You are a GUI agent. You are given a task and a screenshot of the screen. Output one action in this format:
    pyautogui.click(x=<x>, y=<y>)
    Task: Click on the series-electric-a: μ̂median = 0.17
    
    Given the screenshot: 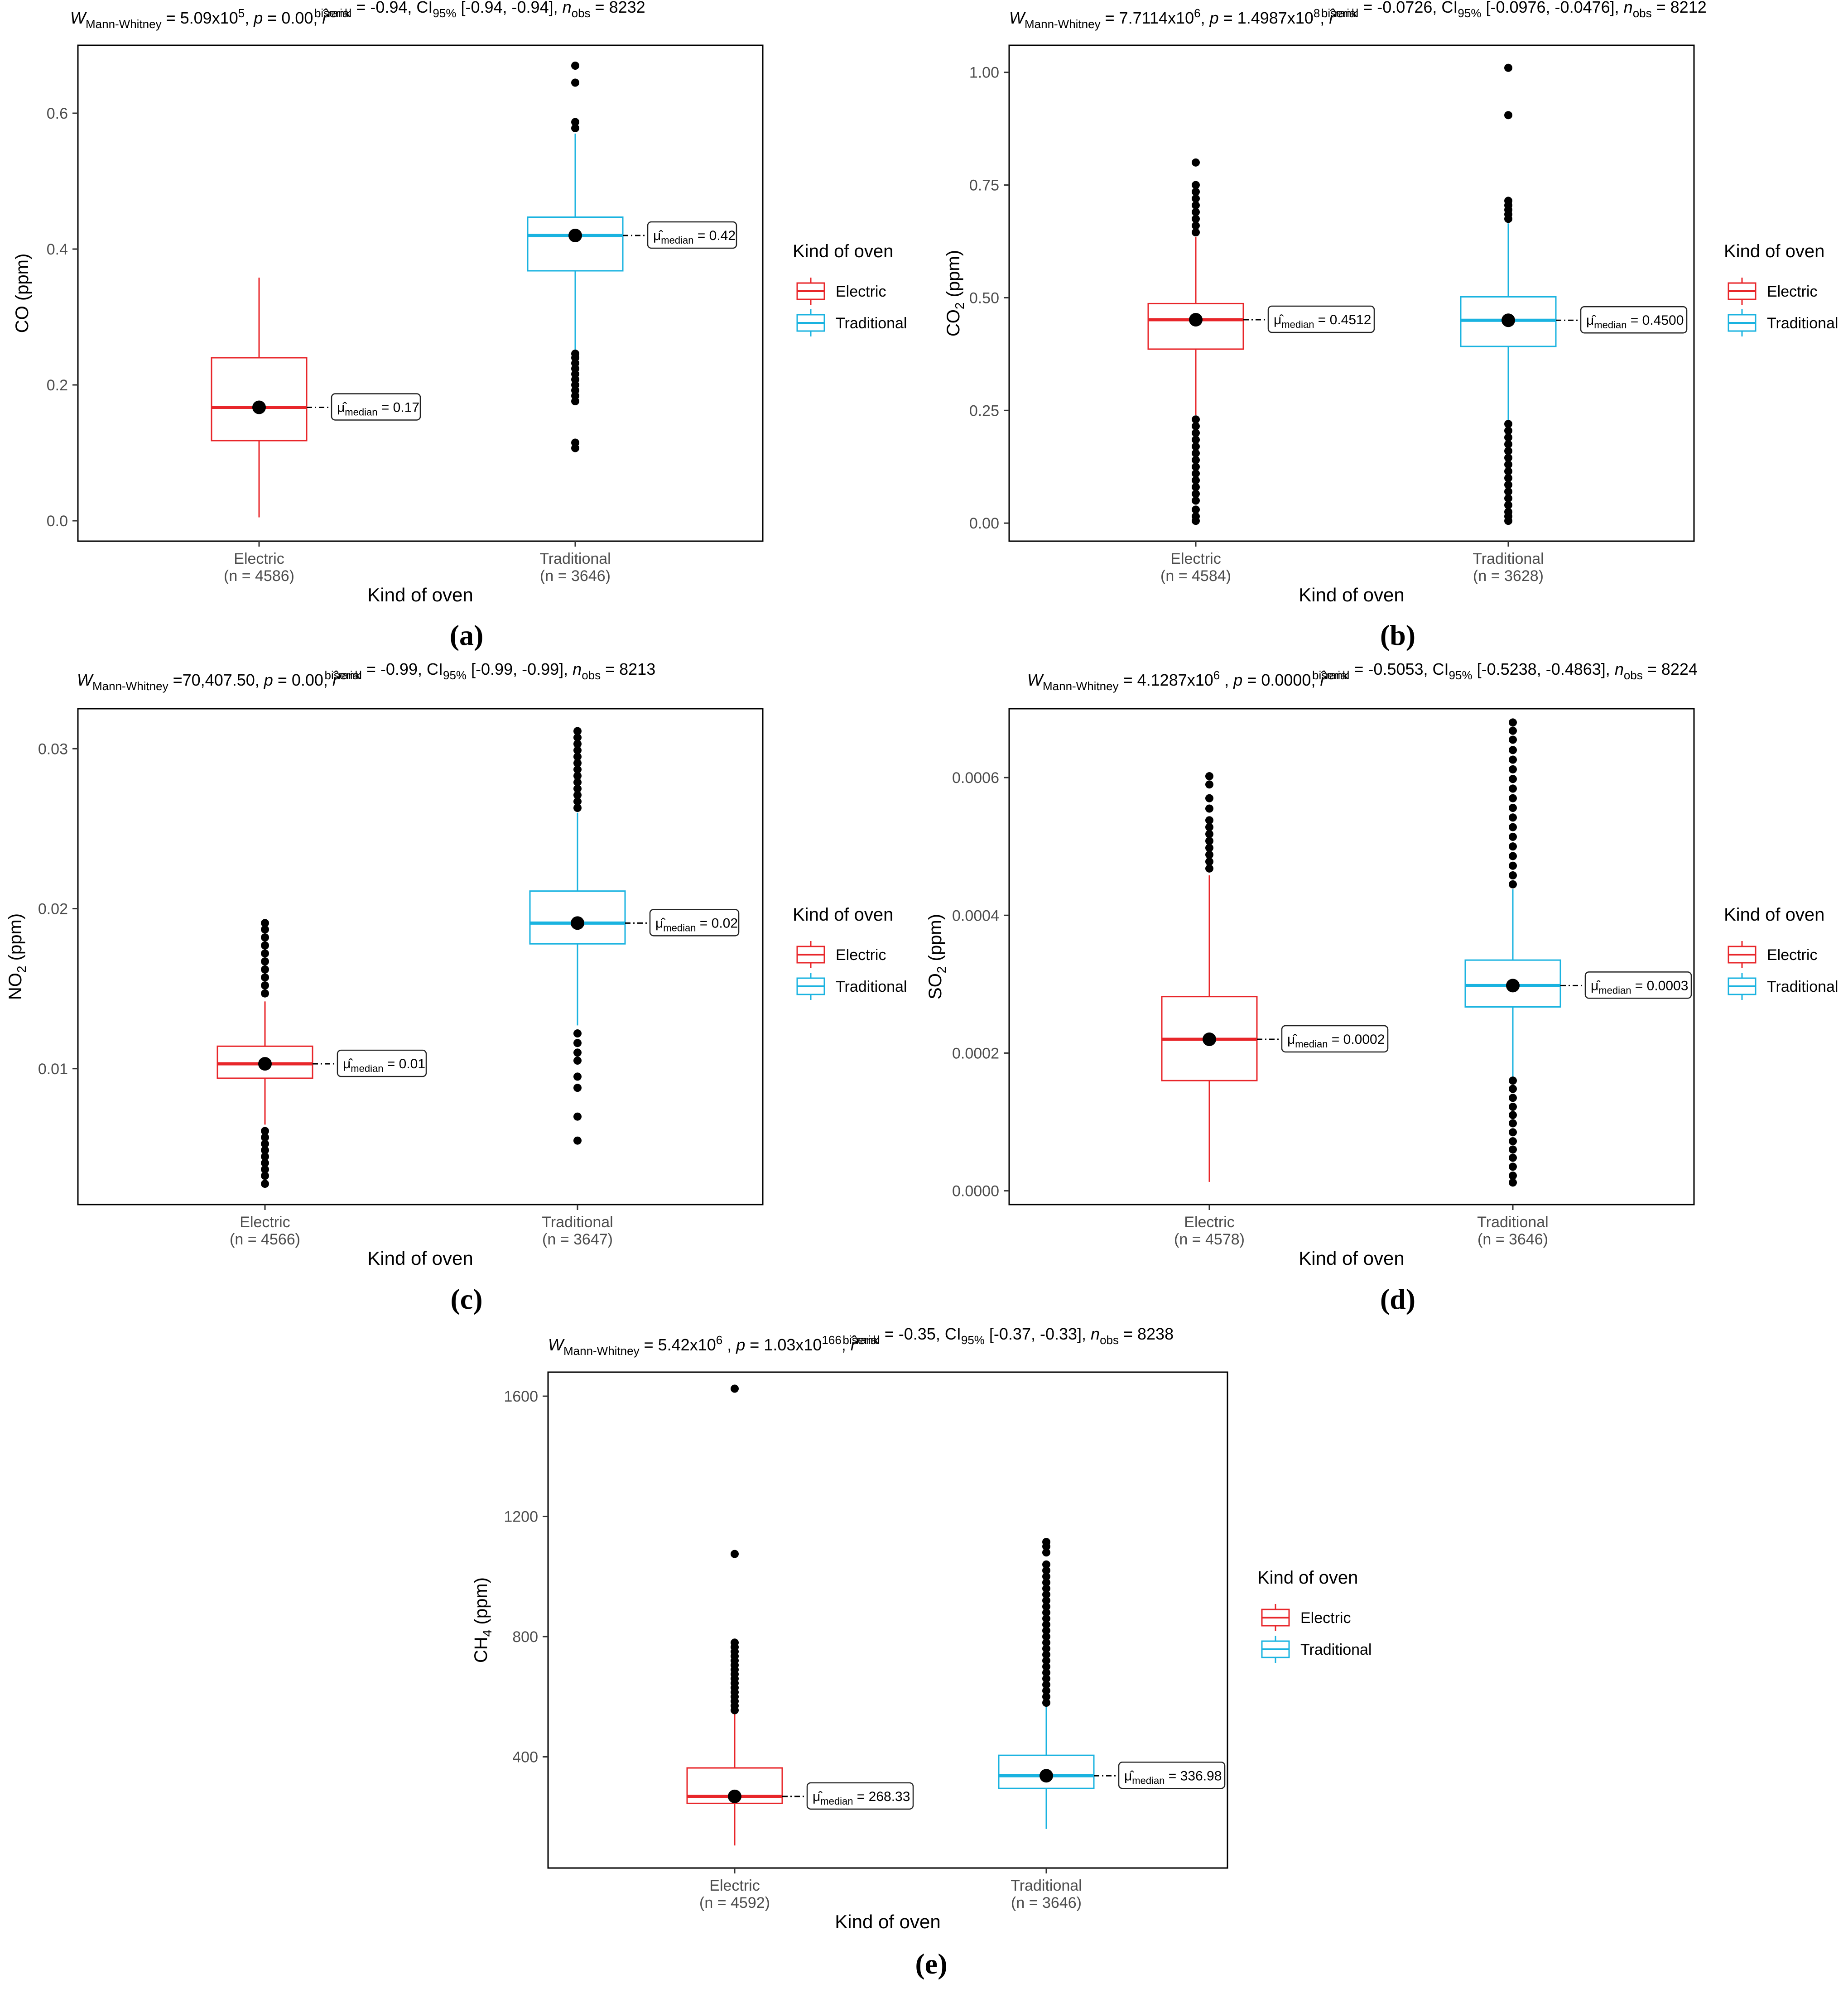 What is the action you would take?
    pyautogui.click(x=316, y=398)
    